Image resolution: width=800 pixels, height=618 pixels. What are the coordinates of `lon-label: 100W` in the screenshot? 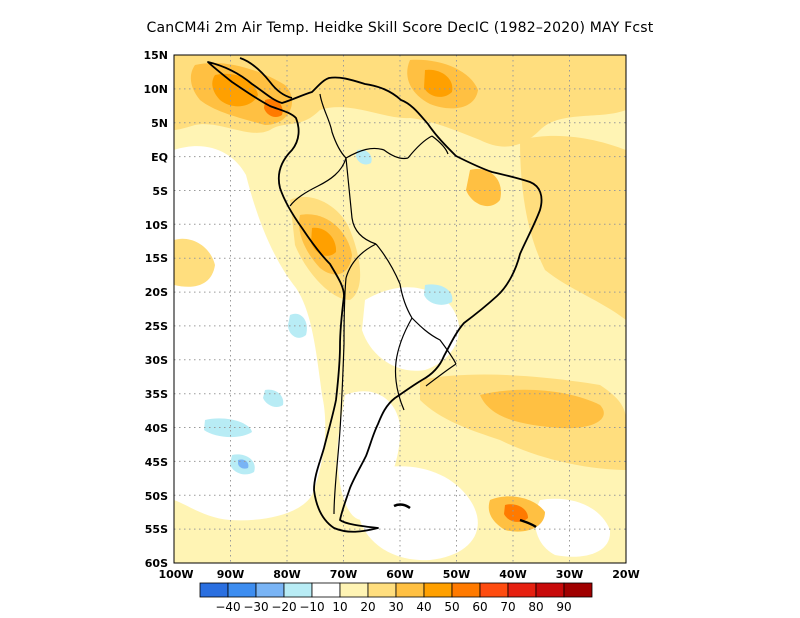 It's located at (175, 574).